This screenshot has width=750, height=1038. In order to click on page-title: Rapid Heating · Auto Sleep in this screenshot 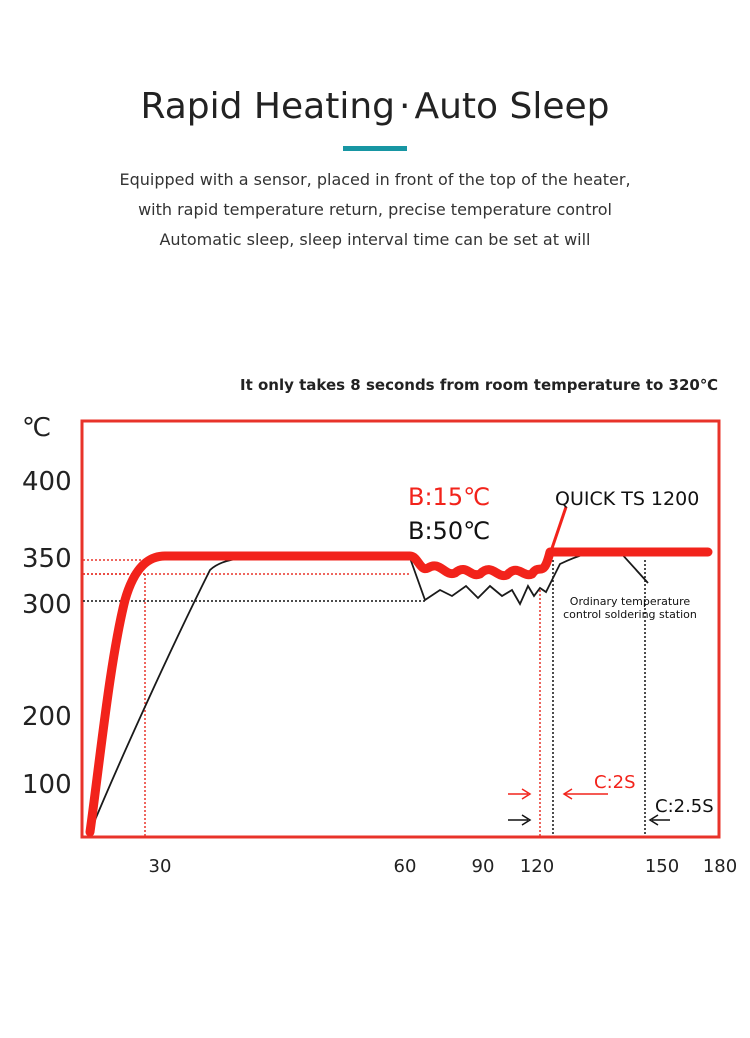, I will do `click(375, 106)`.